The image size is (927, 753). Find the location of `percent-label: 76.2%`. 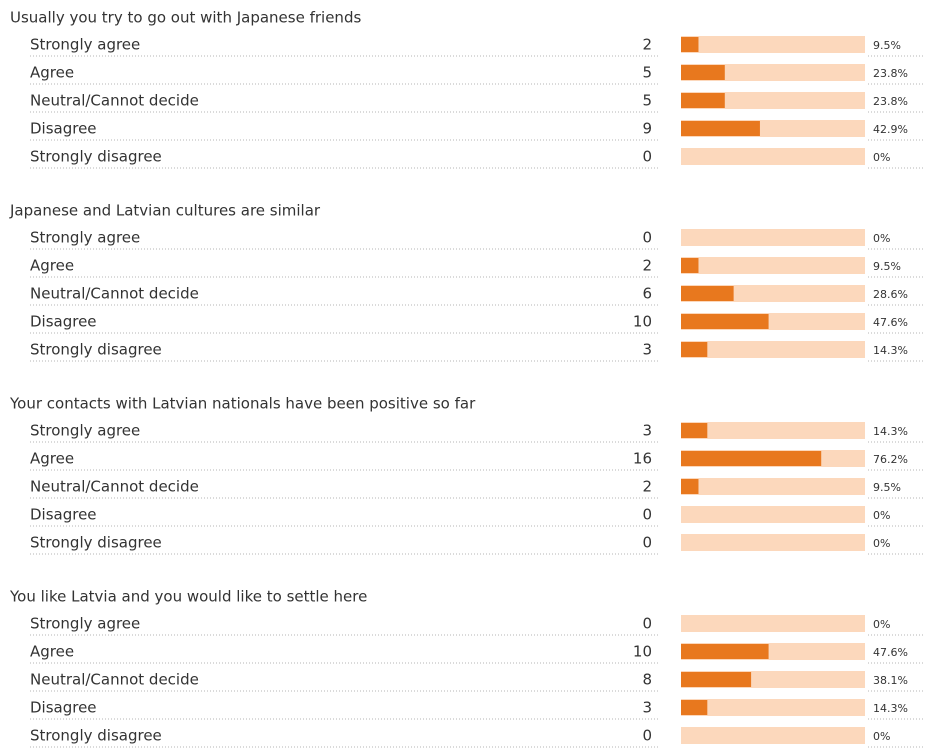

percent-label: 76.2% is located at coordinates (890, 459).